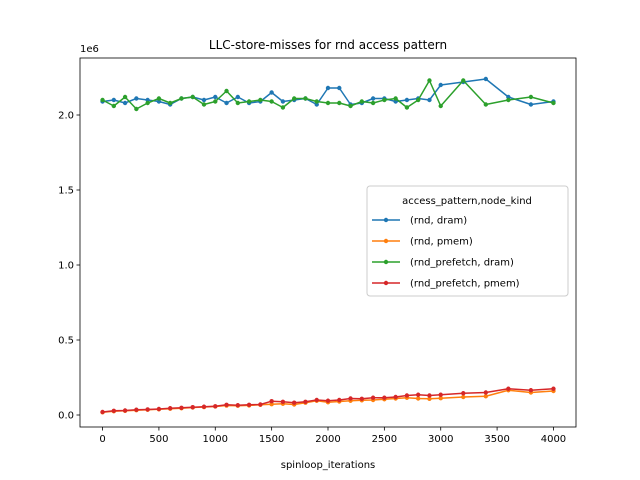  What do you see at coordinates (328, 465) in the screenshot?
I see `x-axis-label: spinloop_iterations` at bounding box center [328, 465].